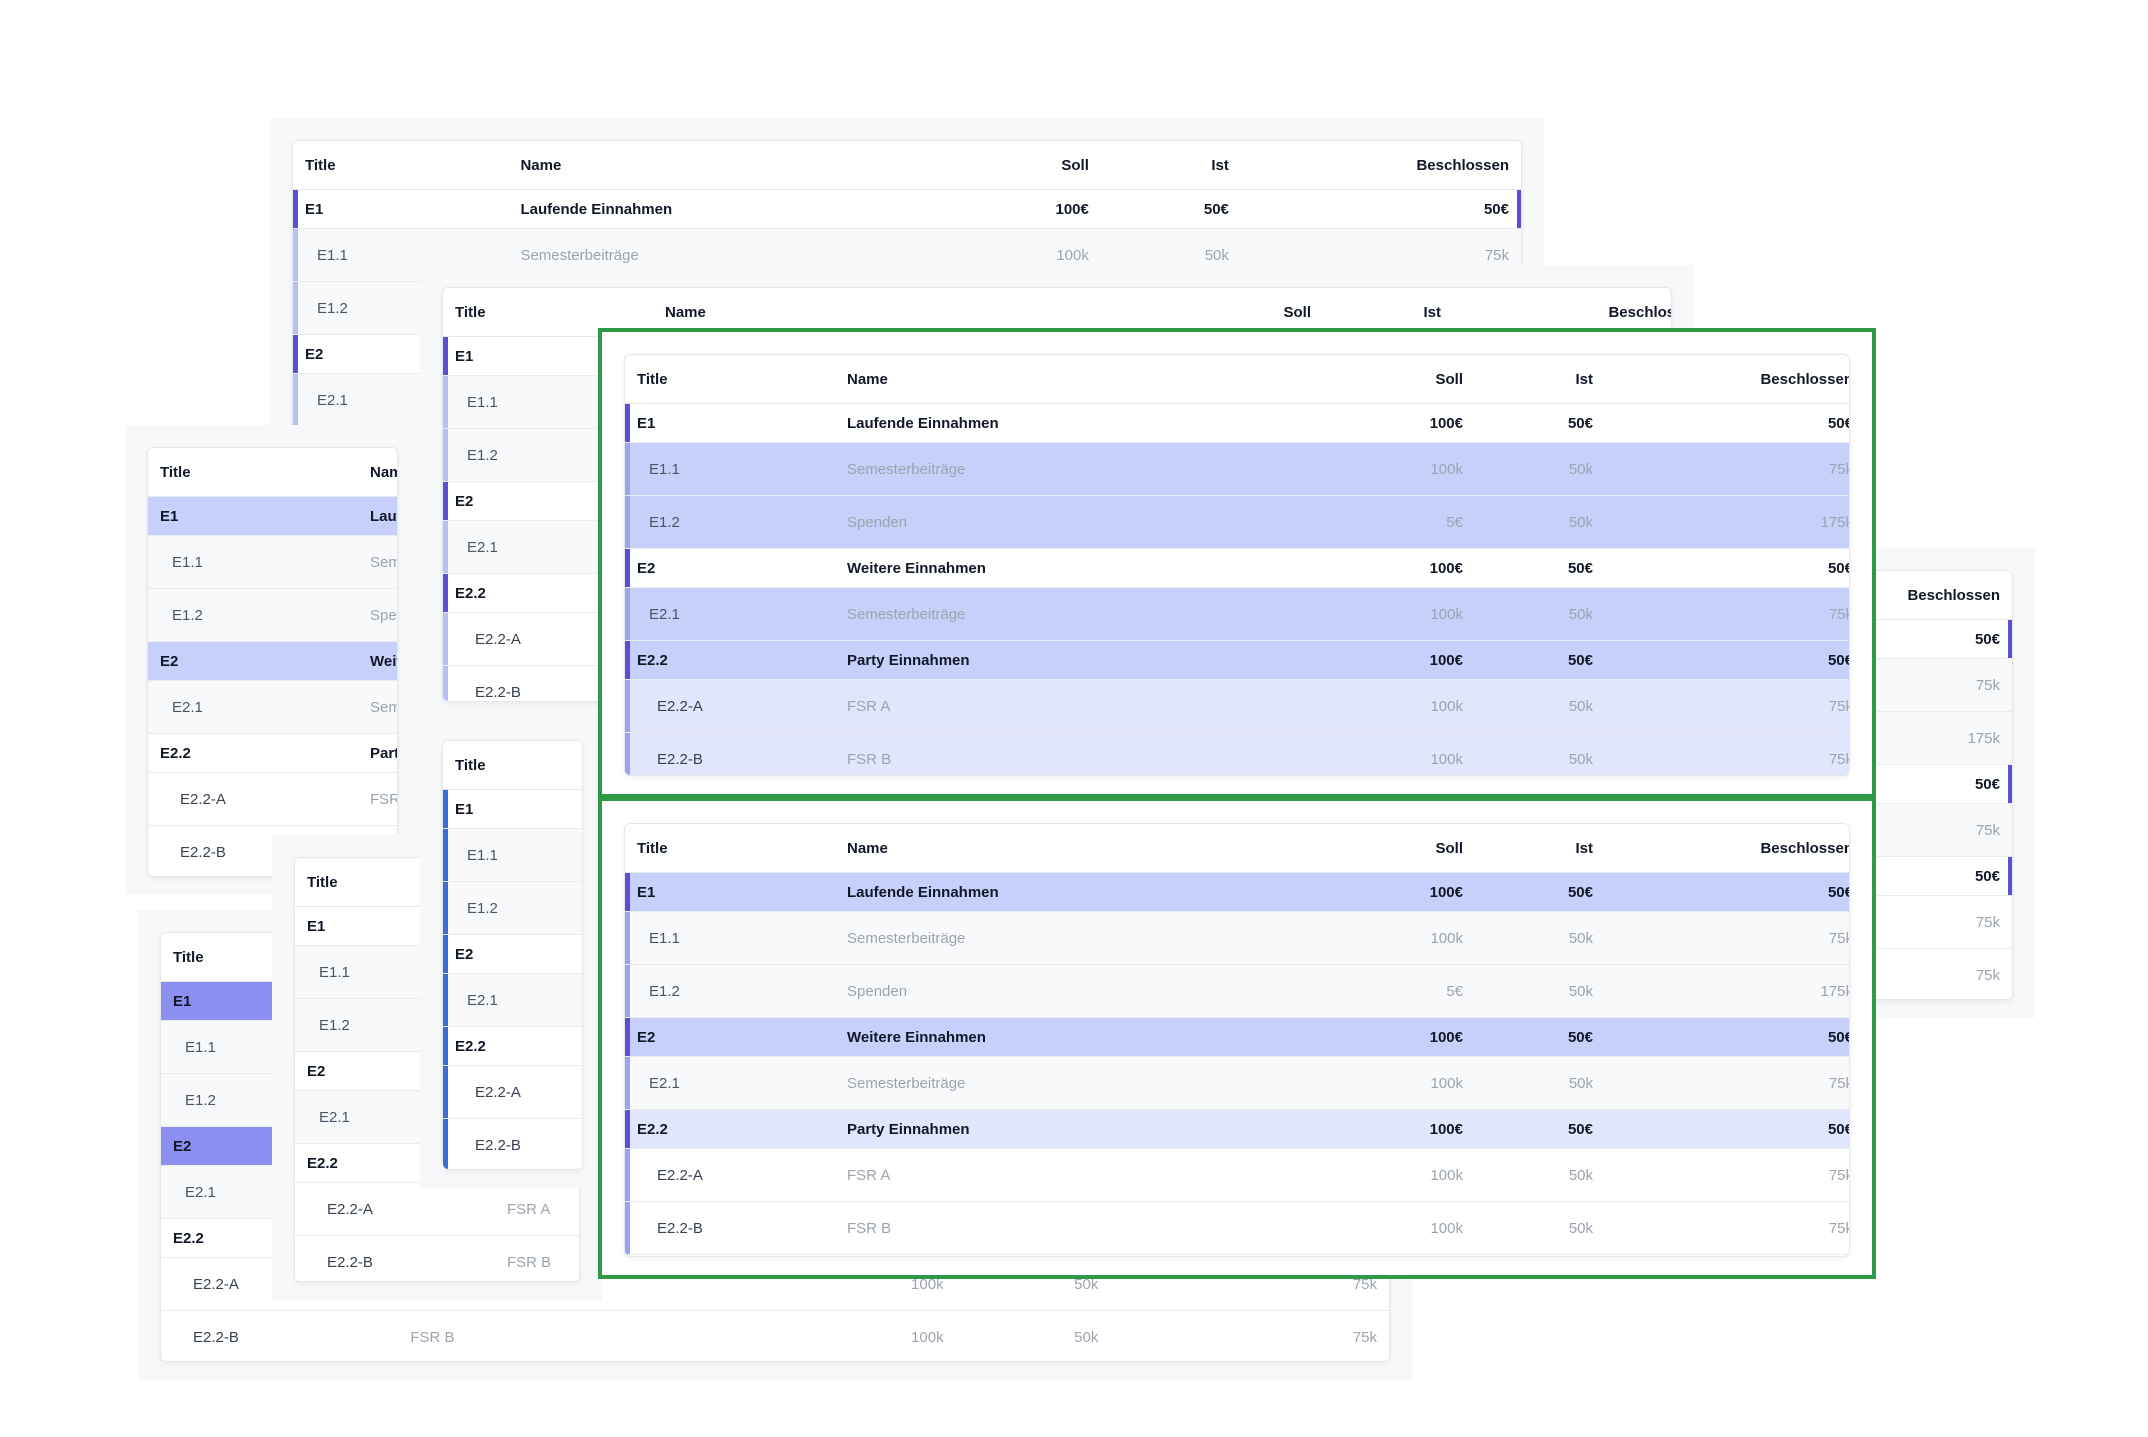  Describe the element at coordinates (253, 562) in the screenshot. I see `cell-title: E1.1` at that location.